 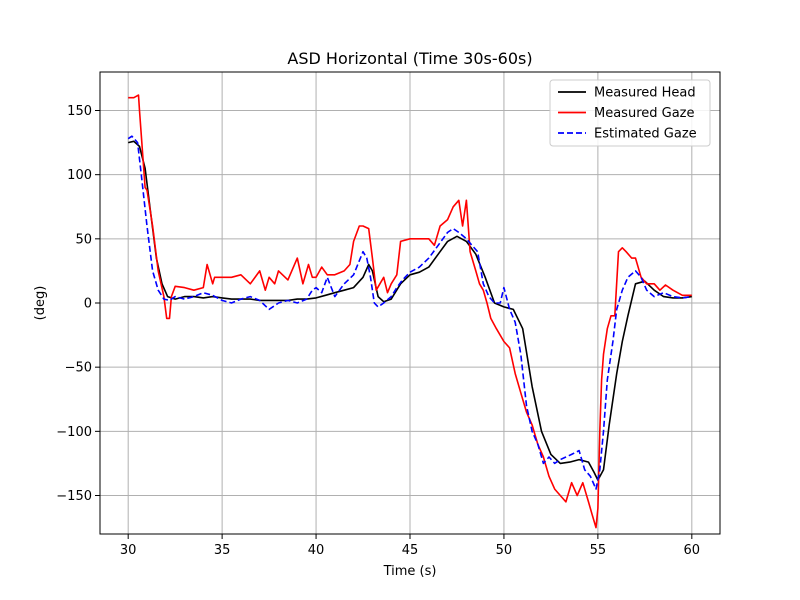 What do you see at coordinates (128, 550) in the screenshot?
I see `x-tick-label: 30` at bounding box center [128, 550].